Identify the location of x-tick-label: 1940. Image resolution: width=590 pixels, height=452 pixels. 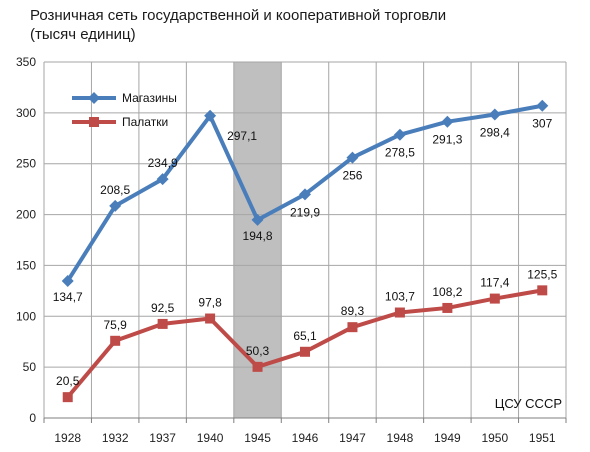
(210, 438).